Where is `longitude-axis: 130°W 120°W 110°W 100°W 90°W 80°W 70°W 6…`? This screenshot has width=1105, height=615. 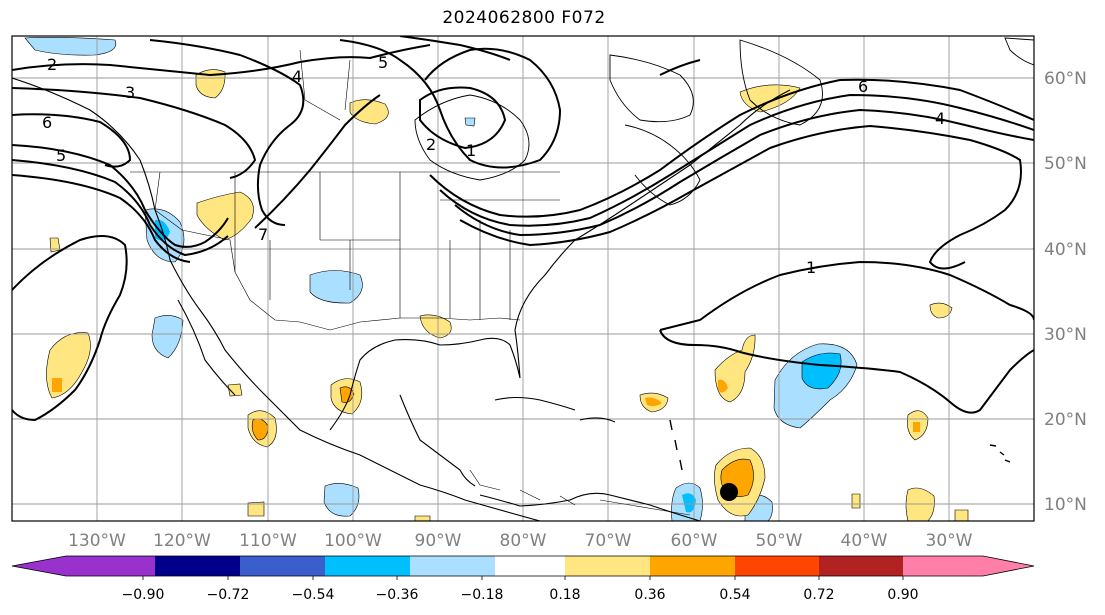 longitude-axis: 130°W 120°W 110°W 100°W 90°W 80°W 70°W 6… is located at coordinates (520, 541).